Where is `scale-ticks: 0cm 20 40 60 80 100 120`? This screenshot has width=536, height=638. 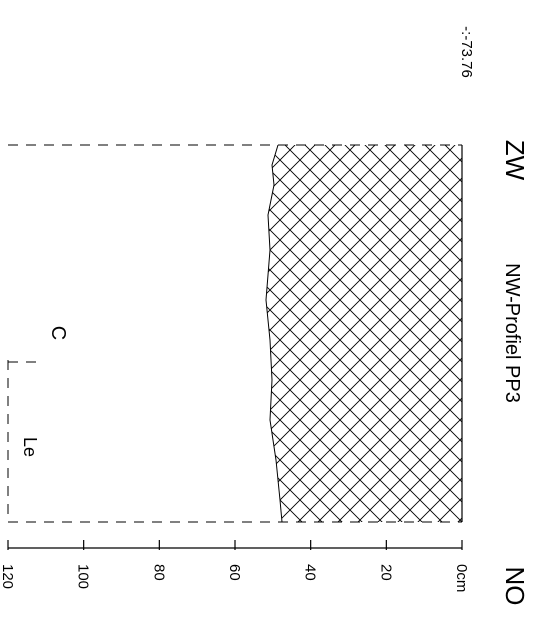
scale-ticks: 0cm 20 40 60 80 100 120 is located at coordinates (235, 566).